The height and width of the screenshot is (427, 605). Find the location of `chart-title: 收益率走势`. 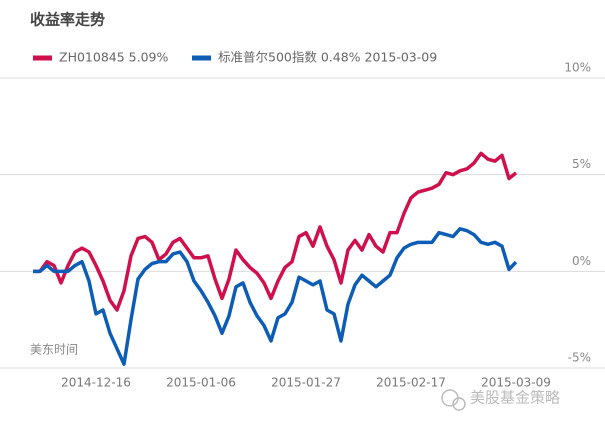

chart-title: 收益率走势 is located at coordinates (67, 20).